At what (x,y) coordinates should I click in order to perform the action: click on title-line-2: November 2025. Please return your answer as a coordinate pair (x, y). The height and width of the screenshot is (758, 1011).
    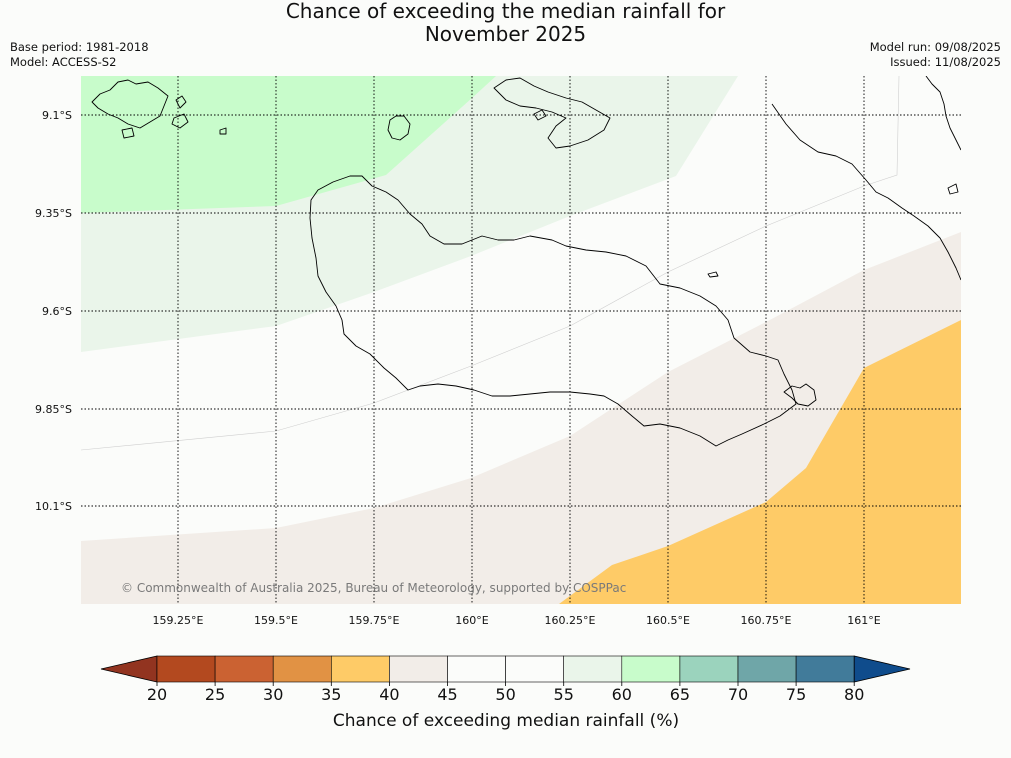
    Looking at the image, I should click on (505, 34).